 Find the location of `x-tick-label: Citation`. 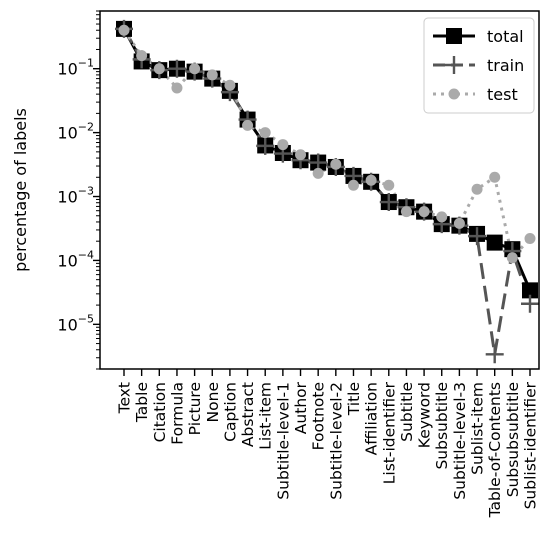

x-tick-label: Citation is located at coordinates (160, 412).